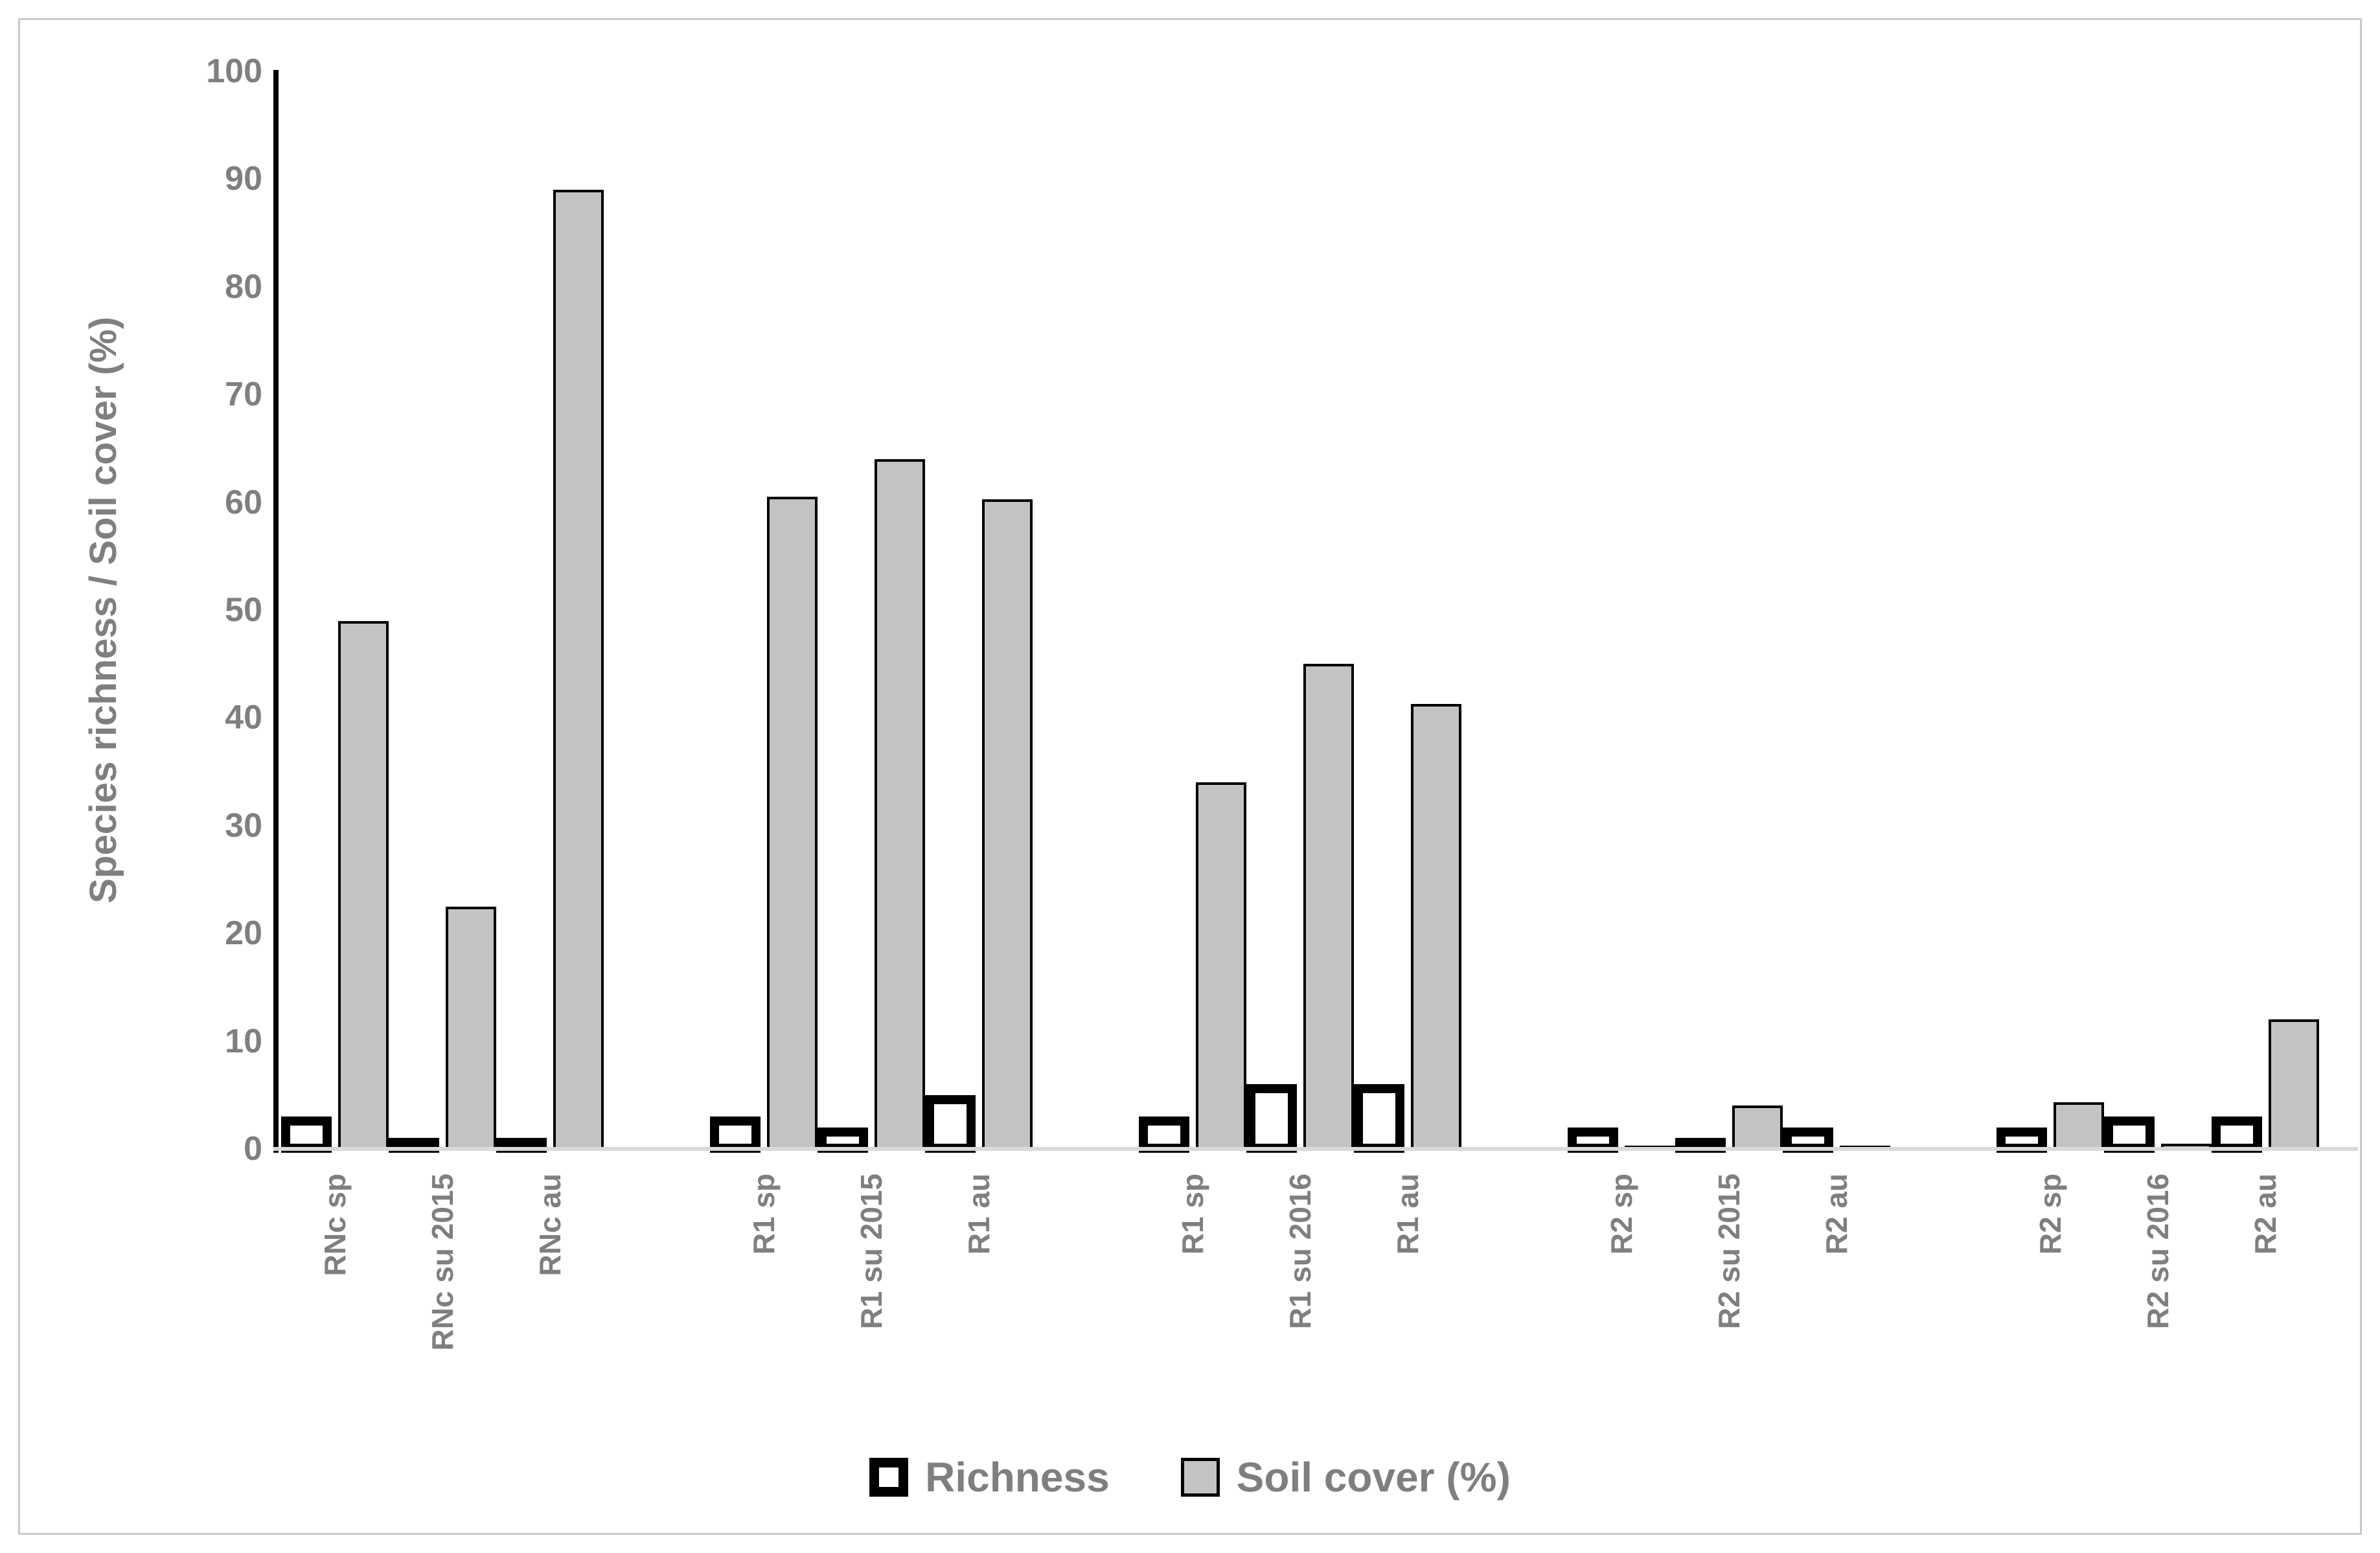 The width and height of the screenshot is (2380, 1553). I want to click on y-axis-tick-label: 10, so click(243, 1041).